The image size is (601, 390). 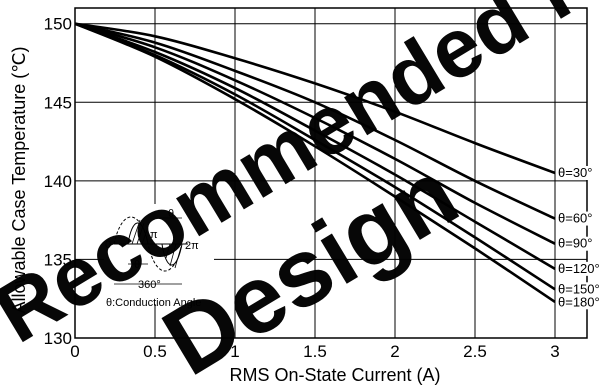 I want to click on curve-label: θ=180°, so click(x=579, y=301).